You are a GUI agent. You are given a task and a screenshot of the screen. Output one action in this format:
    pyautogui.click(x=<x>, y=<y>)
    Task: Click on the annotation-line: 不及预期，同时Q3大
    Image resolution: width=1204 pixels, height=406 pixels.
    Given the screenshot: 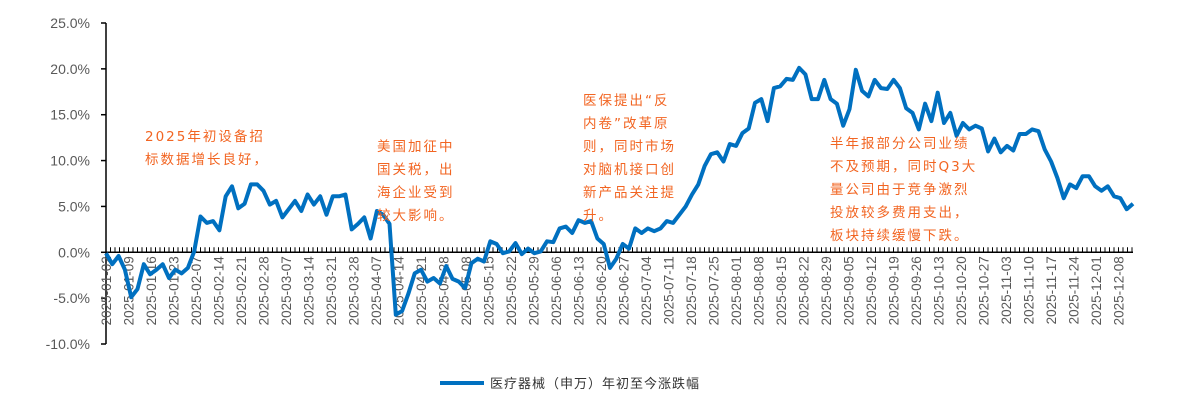 What is the action you would take?
    pyautogui.click(x=904, y=167)
    